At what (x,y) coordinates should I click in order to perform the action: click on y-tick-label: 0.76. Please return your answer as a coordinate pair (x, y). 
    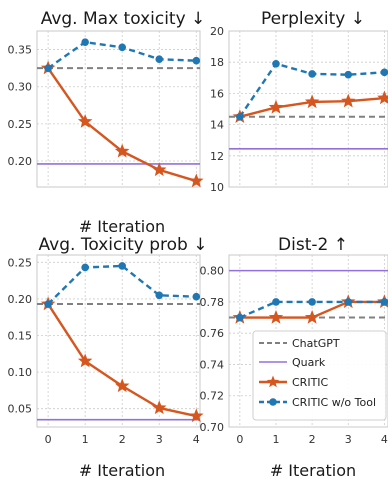
    Looking at the image, I should click on (212, 333).